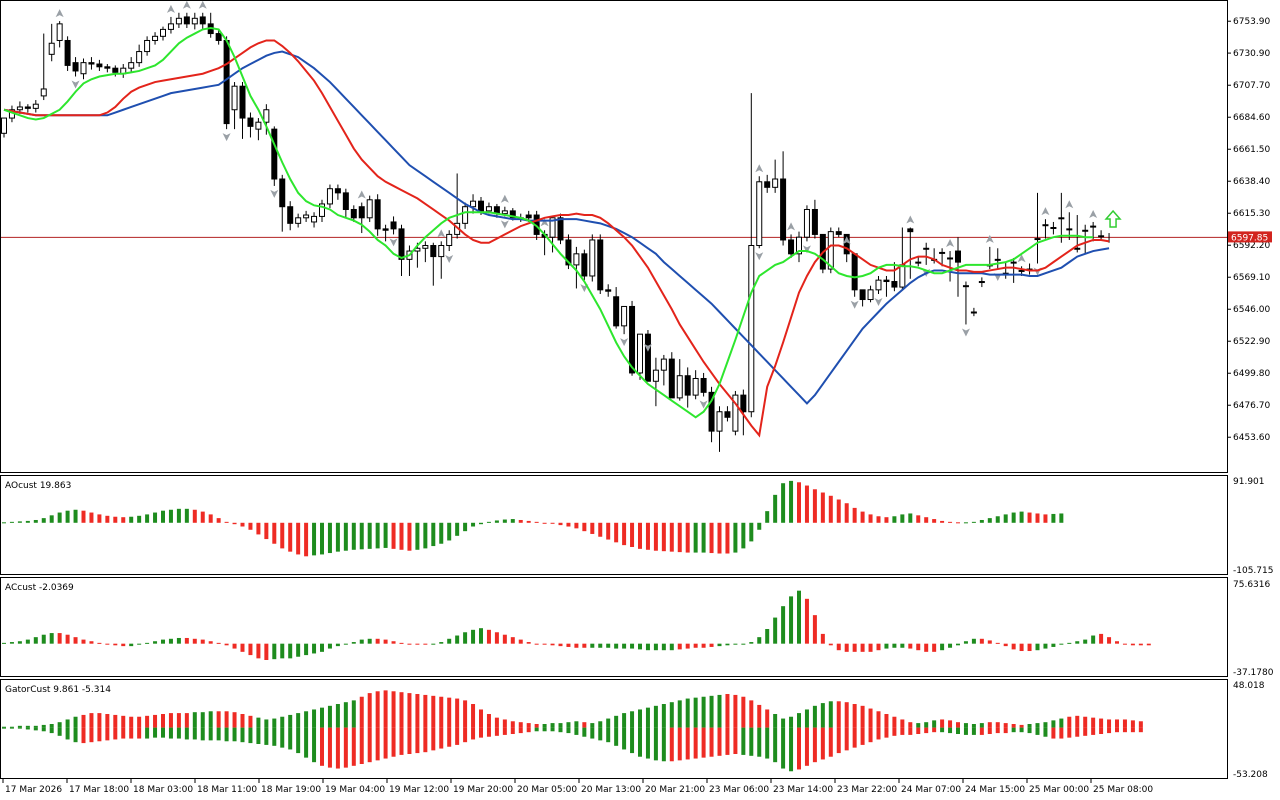 The width and height of the screenshot is (1280, 800). I want to click on price-tick-label: 6638.40, so click(1251, 182).